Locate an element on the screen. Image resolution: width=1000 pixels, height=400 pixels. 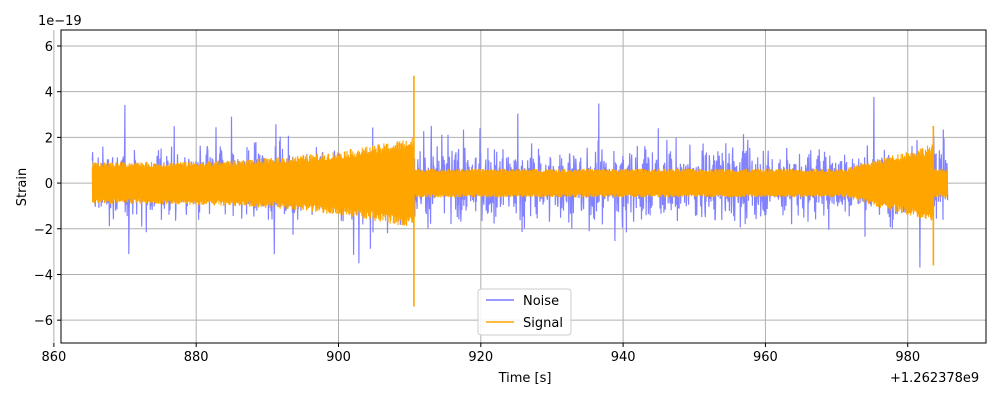
legend-noise-label: Noise is located at coordinates (541, 301).